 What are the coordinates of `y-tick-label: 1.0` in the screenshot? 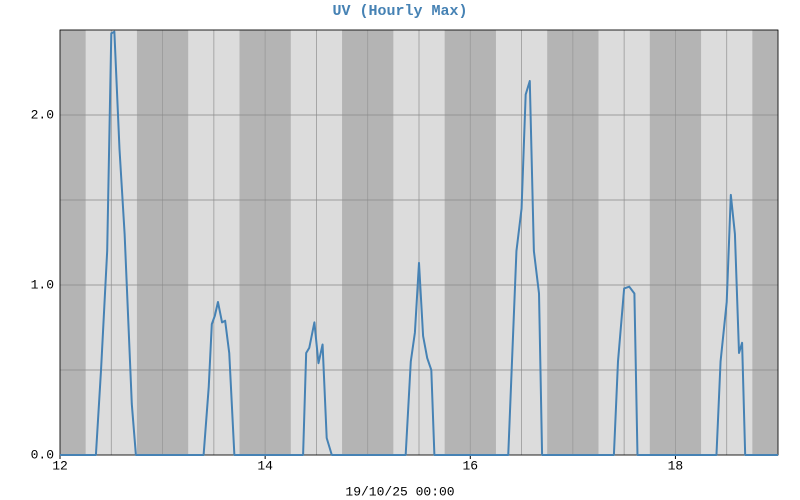 It's located at (42, 284).